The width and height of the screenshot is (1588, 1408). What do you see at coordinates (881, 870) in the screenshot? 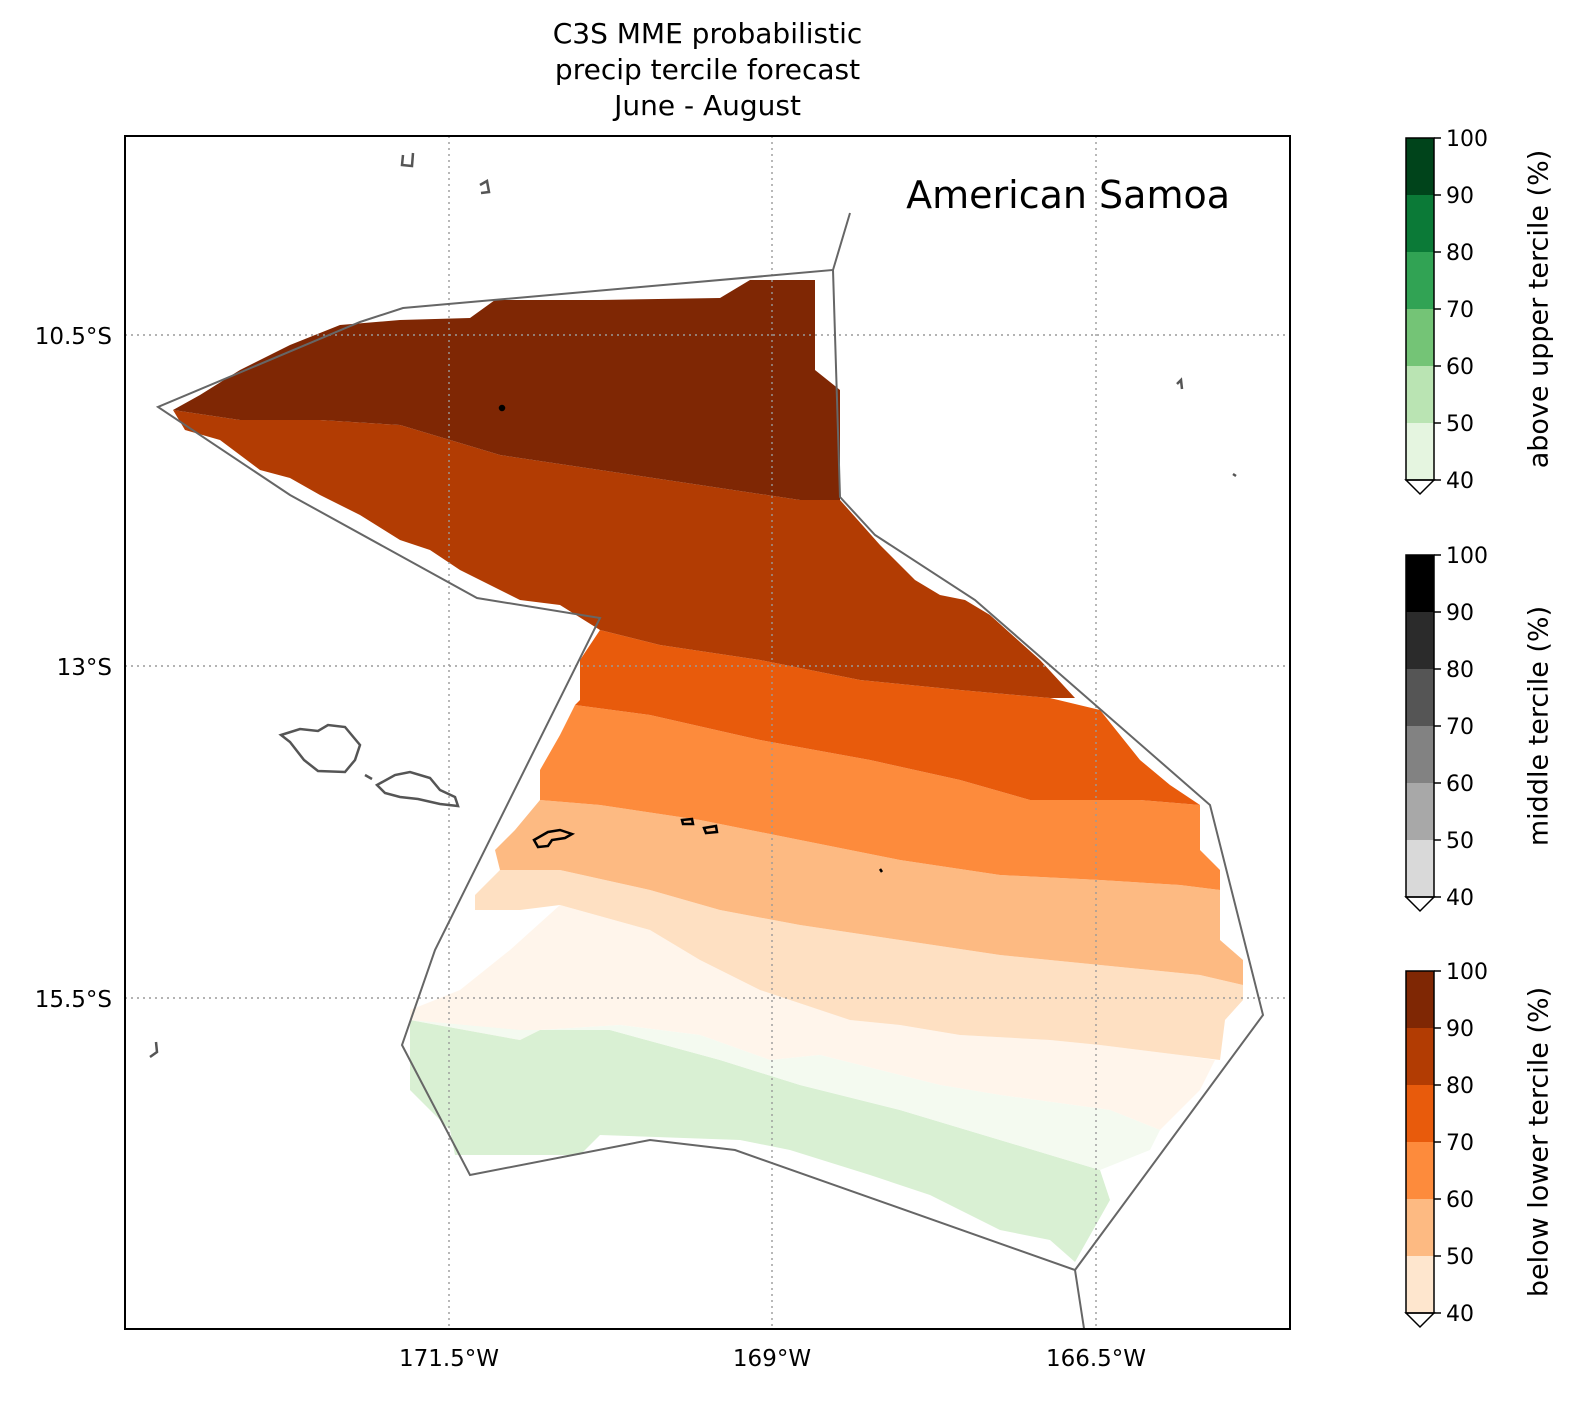
I see `rose-atoll` at bounding box center [881, 870].